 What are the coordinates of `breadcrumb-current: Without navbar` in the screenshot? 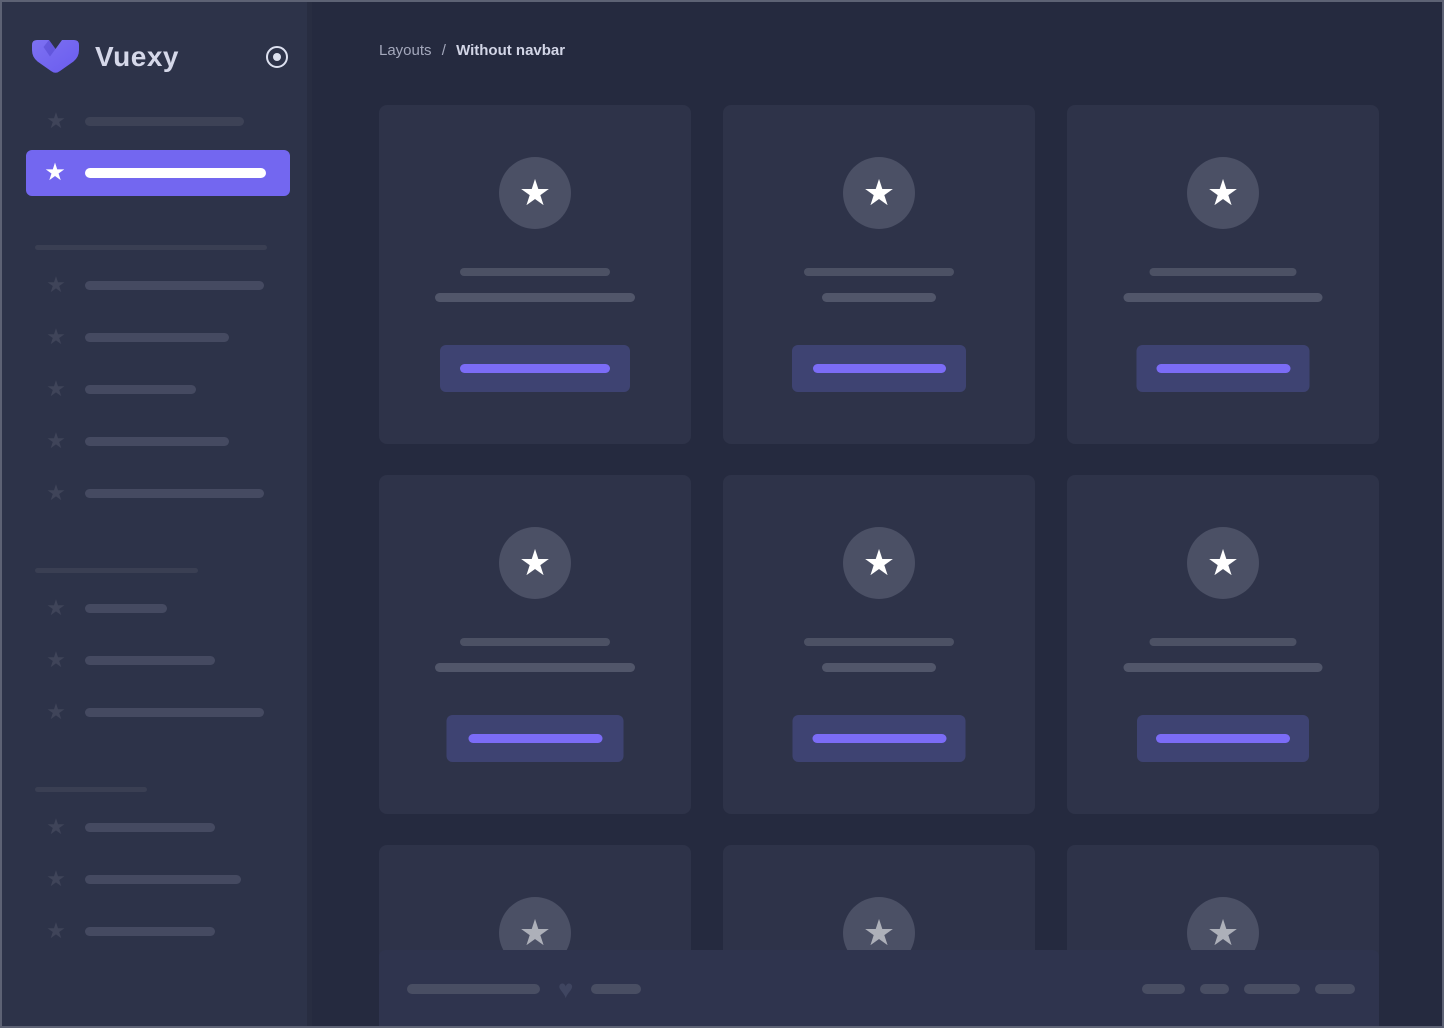 It's located at (511, 50).